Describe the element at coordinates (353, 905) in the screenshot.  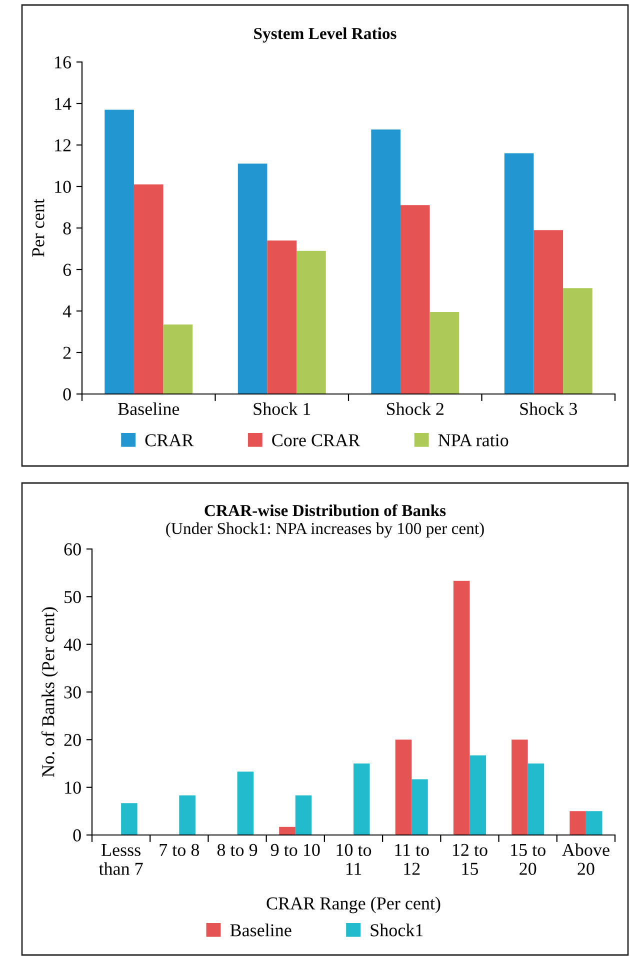
I see `x-axis-title: CRAR Range (Per cent)` at that location.